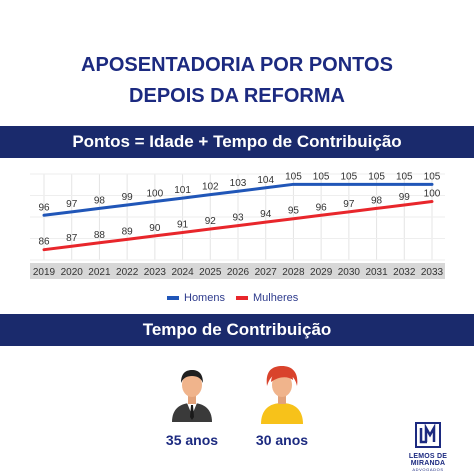 This screenshot has width=474, height=474. What do you see at coordinates (265, 180) in the screenshot?
I see `data-label-homens: 104` at bounding box center [265, 180].